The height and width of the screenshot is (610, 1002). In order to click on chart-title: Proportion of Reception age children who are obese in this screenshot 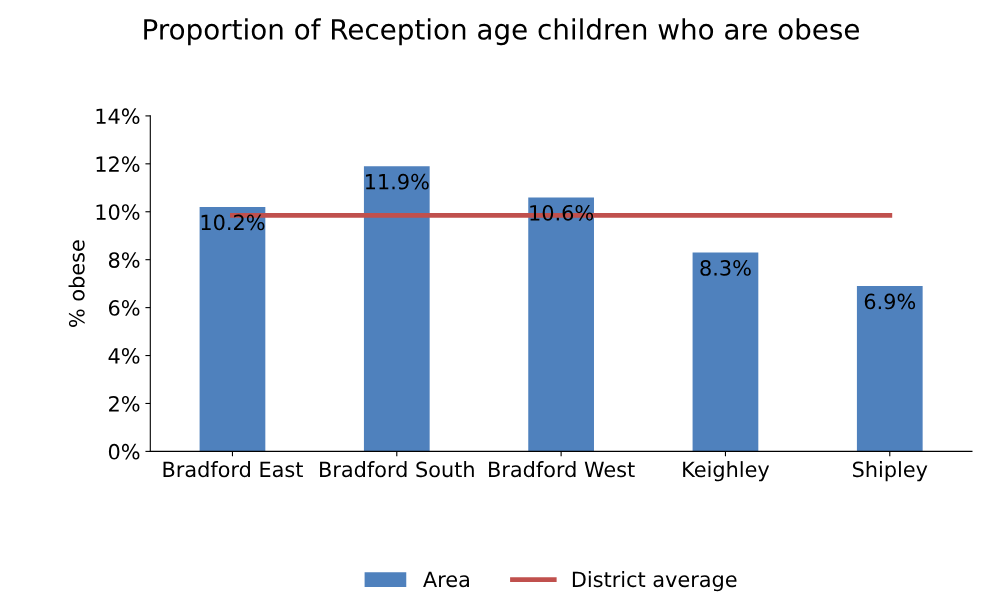, I will do `click(501, 32)`.